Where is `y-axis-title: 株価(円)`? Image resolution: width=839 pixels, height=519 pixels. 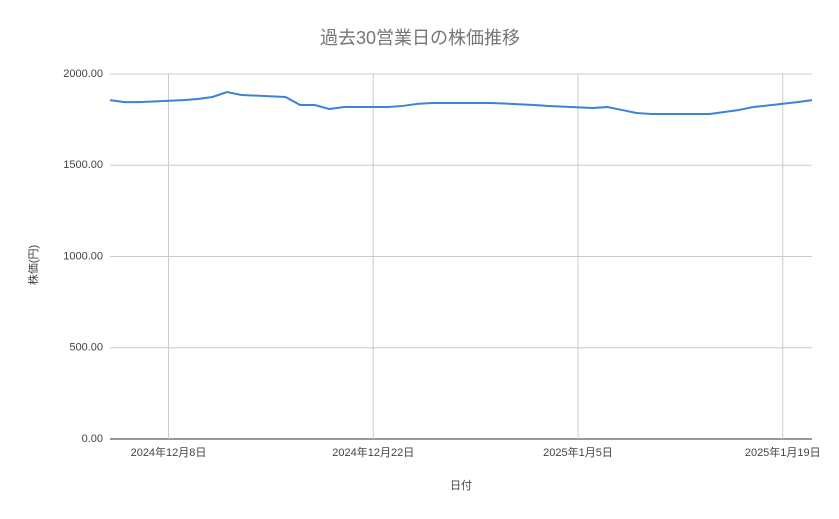
y-axis-title: 株価(円) is located at coordinates (33, 265).